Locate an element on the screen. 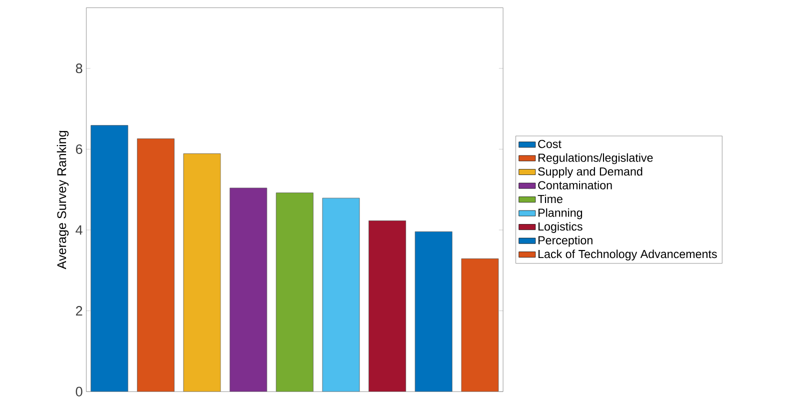 This screenshot has height=397, width=790. legend-label: Logistics is located at coordinates (560, 227).